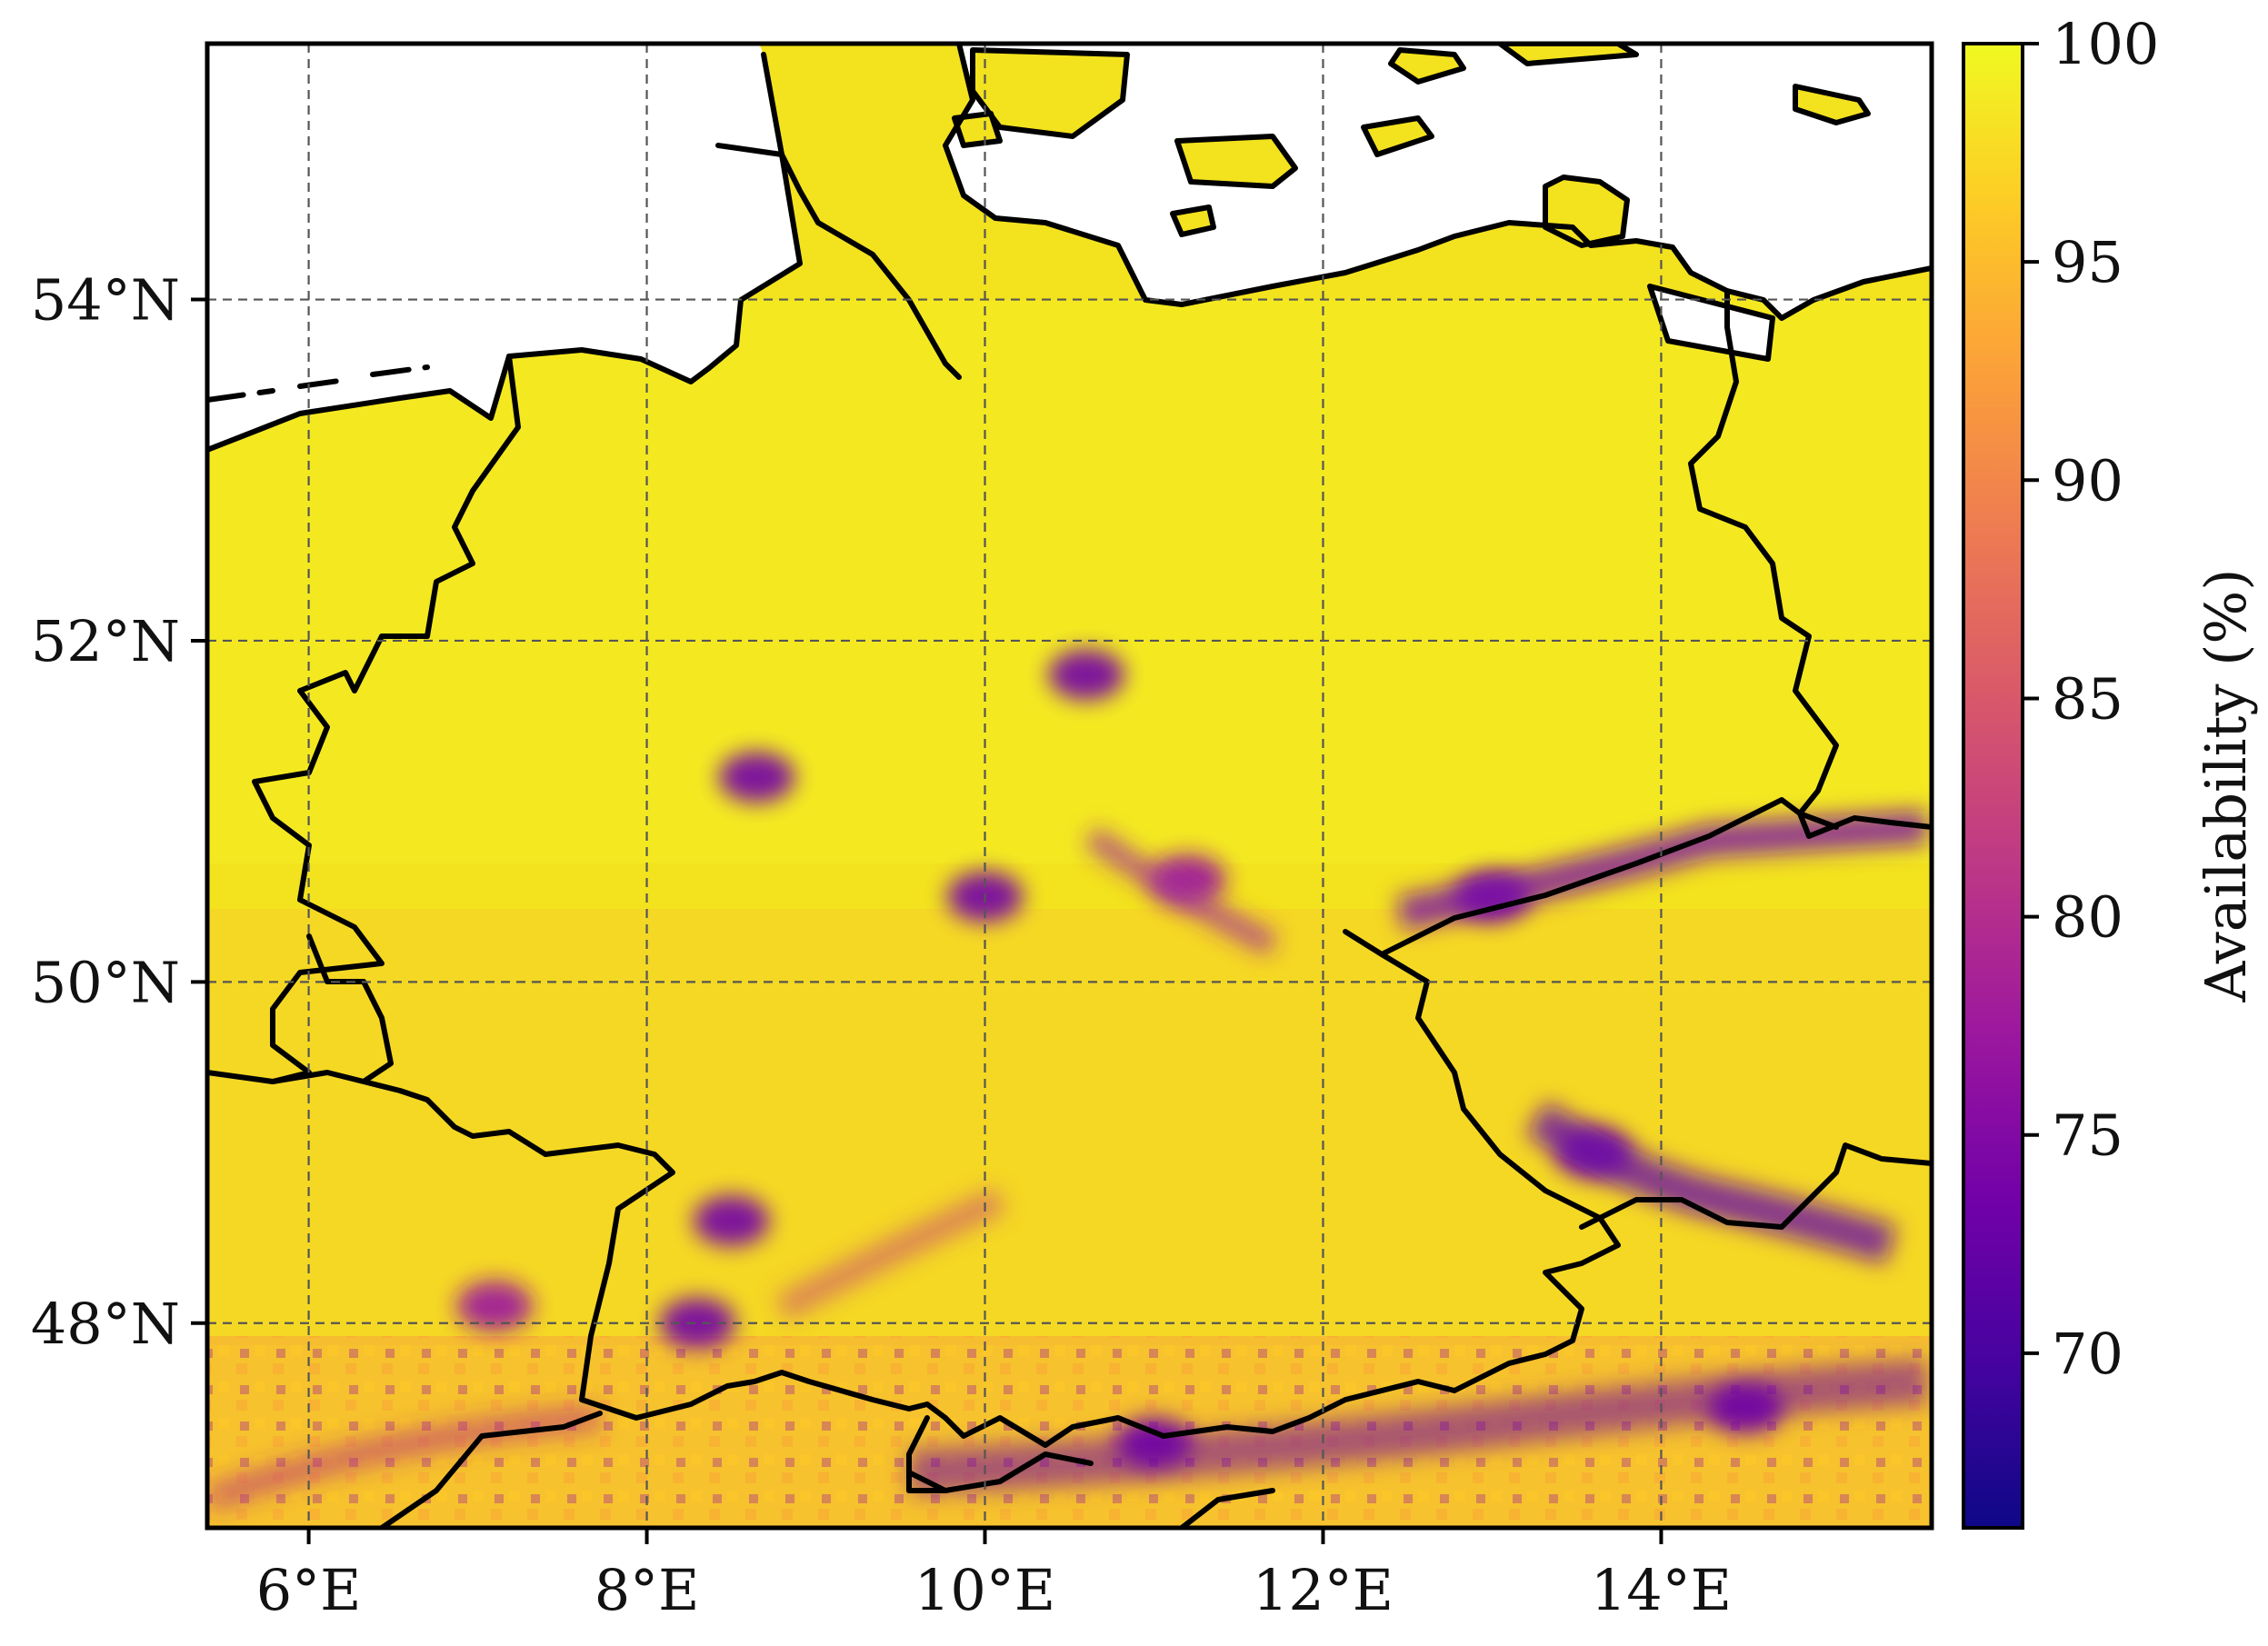 Image resolution: width=2268 pixels, height=1646 pixels. Describe the element at coordinates (1755, 1186) in the screenshot. I see `czech-south` at that location.